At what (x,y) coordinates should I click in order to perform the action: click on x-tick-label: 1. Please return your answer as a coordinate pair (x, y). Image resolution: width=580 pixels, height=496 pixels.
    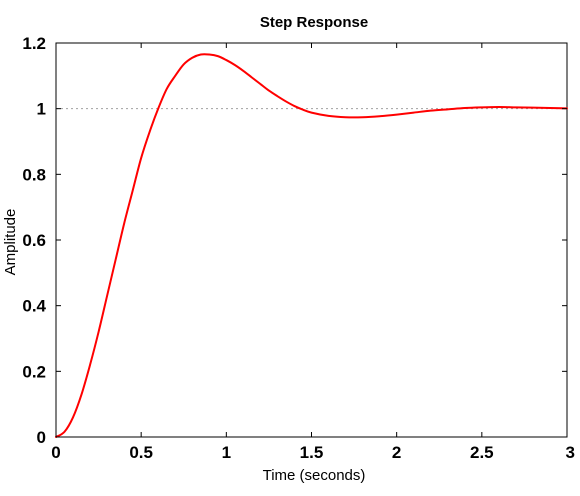
    Looking at the image, I should click on (226, 452).